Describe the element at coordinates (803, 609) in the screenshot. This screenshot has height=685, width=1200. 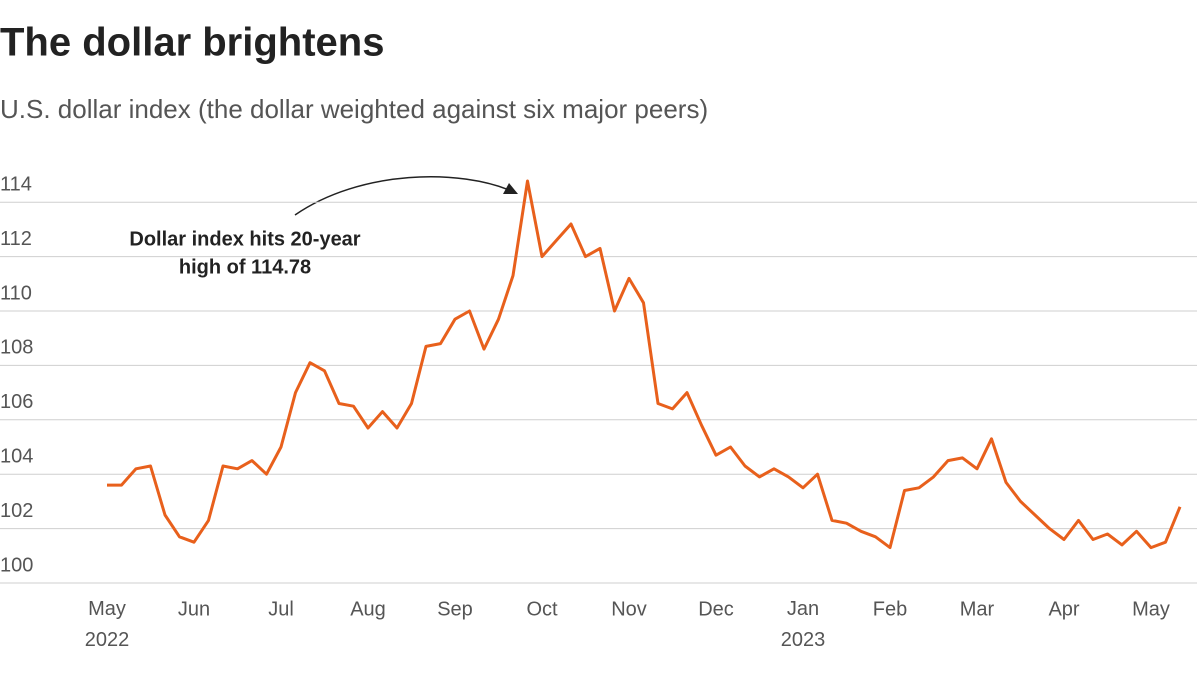
I see `x-tick-label-line: Jan` at that location.